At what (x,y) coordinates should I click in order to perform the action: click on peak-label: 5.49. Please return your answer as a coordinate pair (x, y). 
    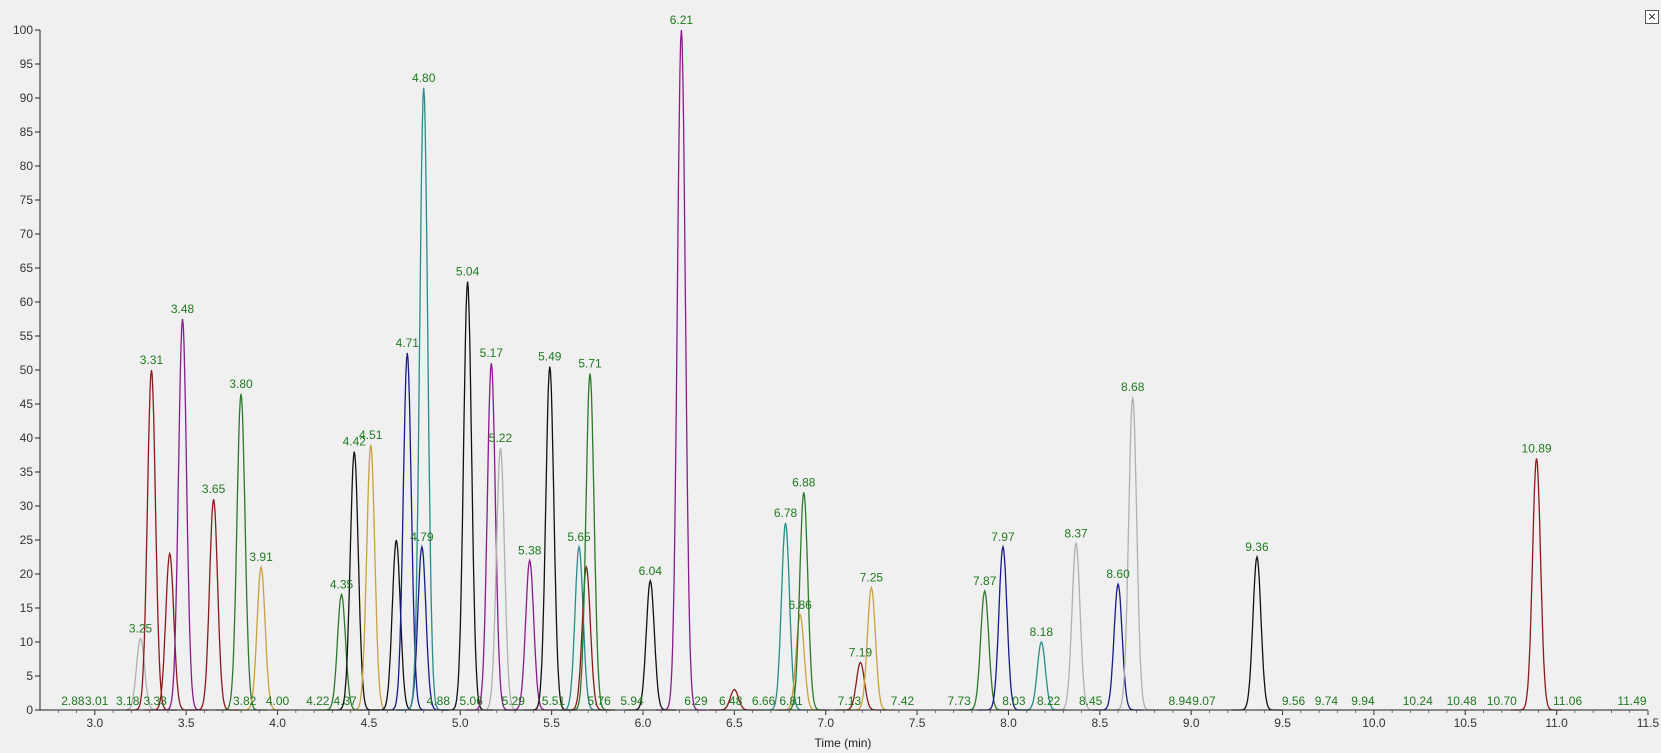
    Looking at the image, I should click on (550, 357).